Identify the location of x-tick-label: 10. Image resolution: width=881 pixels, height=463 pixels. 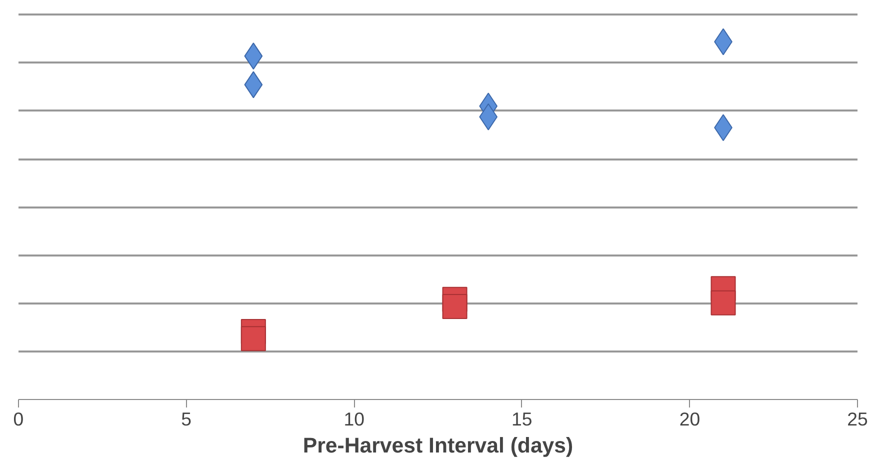
(354, 419).